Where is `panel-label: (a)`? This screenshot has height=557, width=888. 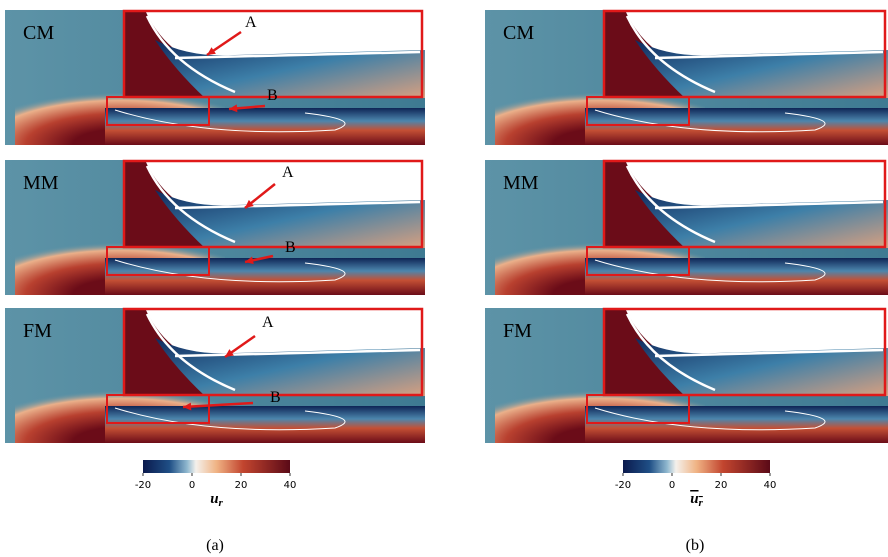
panel-label: (a) is located at coordinates (215, 545).